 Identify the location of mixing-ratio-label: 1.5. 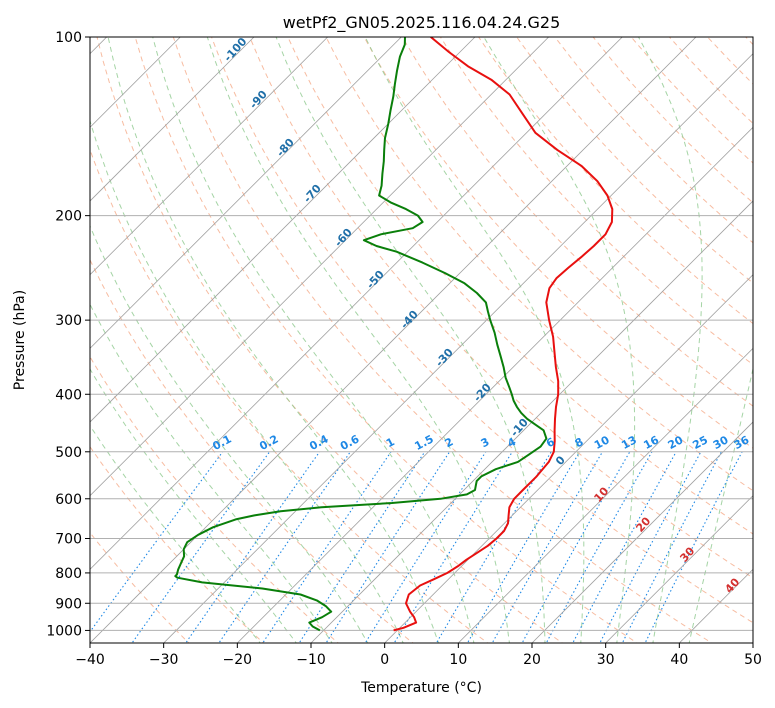
(423, 442).